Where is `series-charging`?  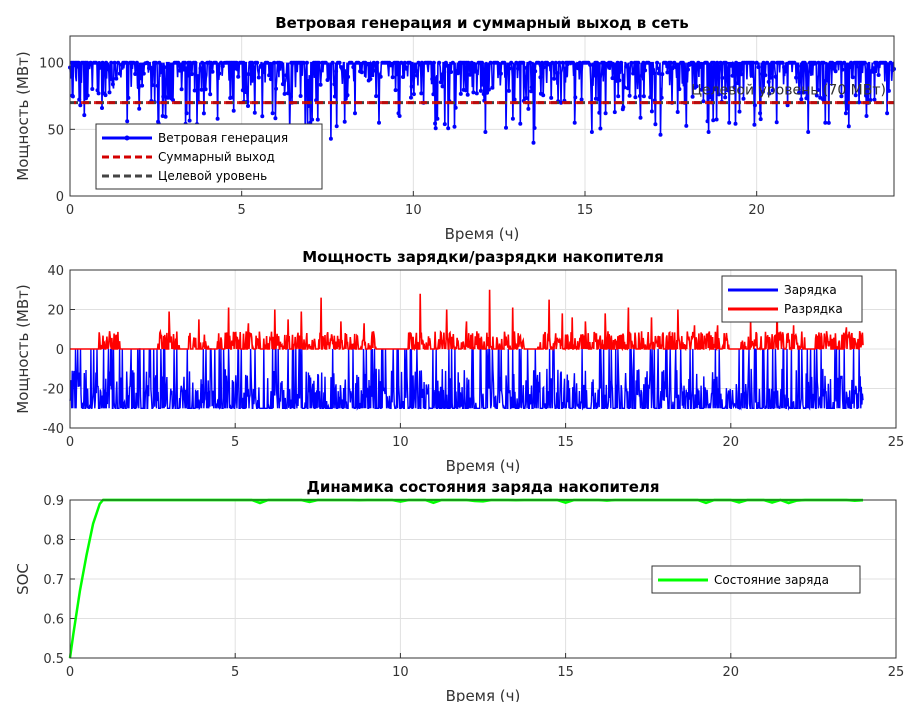
series-charging is located at coordinates (466, 379).